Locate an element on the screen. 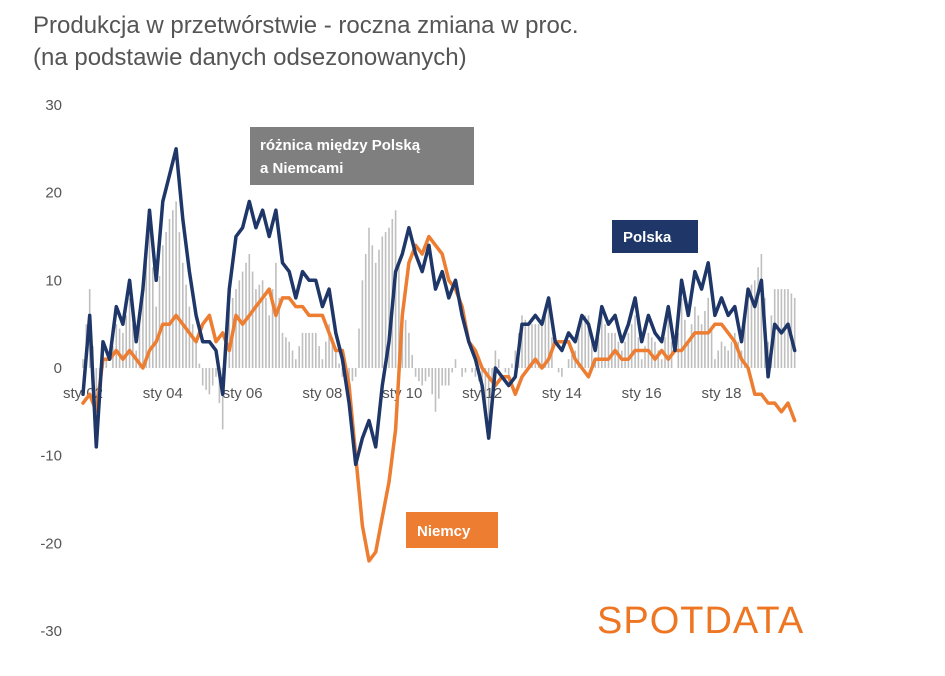  x-tick-label: sty 06 is located at coordinates (243, 393).